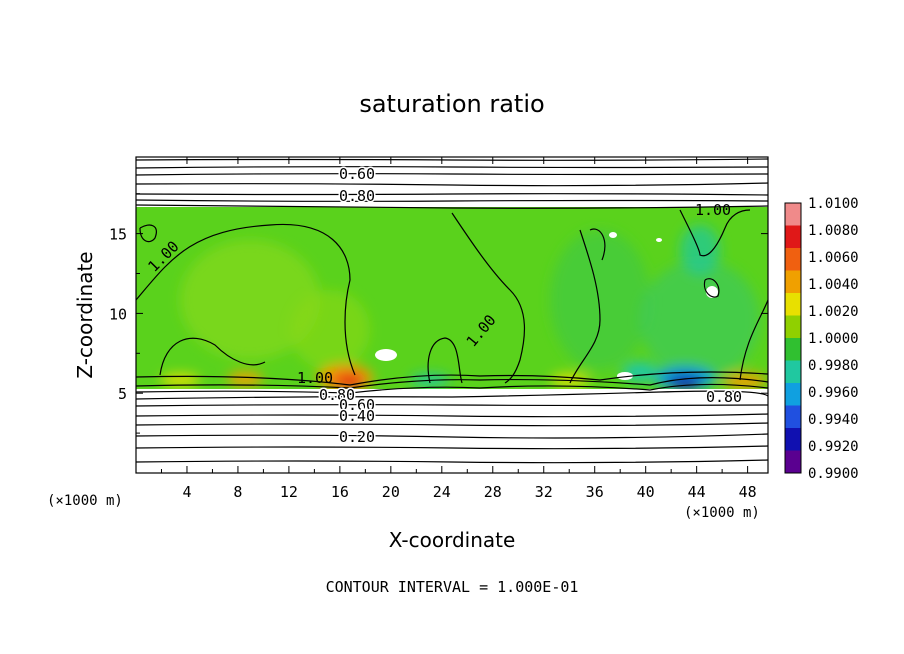  Describe the element at coordinates (833, 474) in the screenshot. I see `colorbar-label: 0.9900` at that location.